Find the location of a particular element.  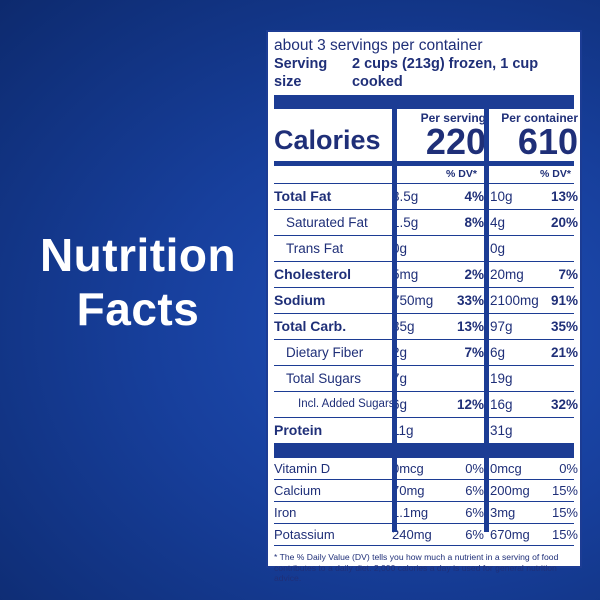

nutrient-row: Total Carb. 35g 13% 97g 35% is located at coordinates (426, 327).